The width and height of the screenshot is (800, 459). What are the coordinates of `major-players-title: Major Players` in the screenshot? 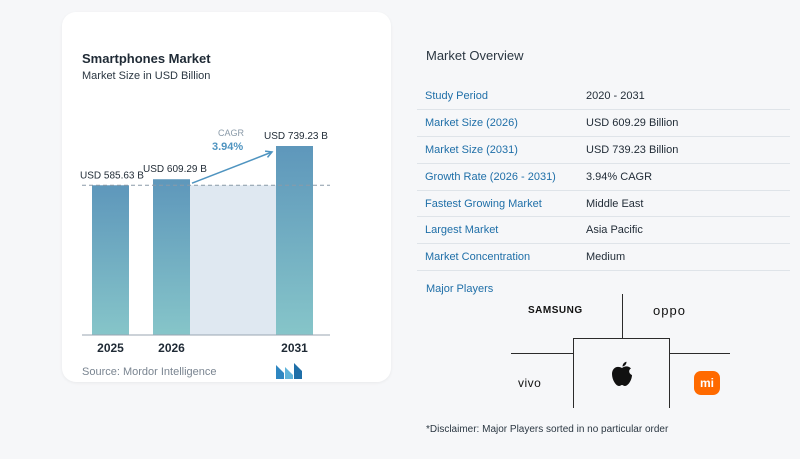 It's located at (460, 289).